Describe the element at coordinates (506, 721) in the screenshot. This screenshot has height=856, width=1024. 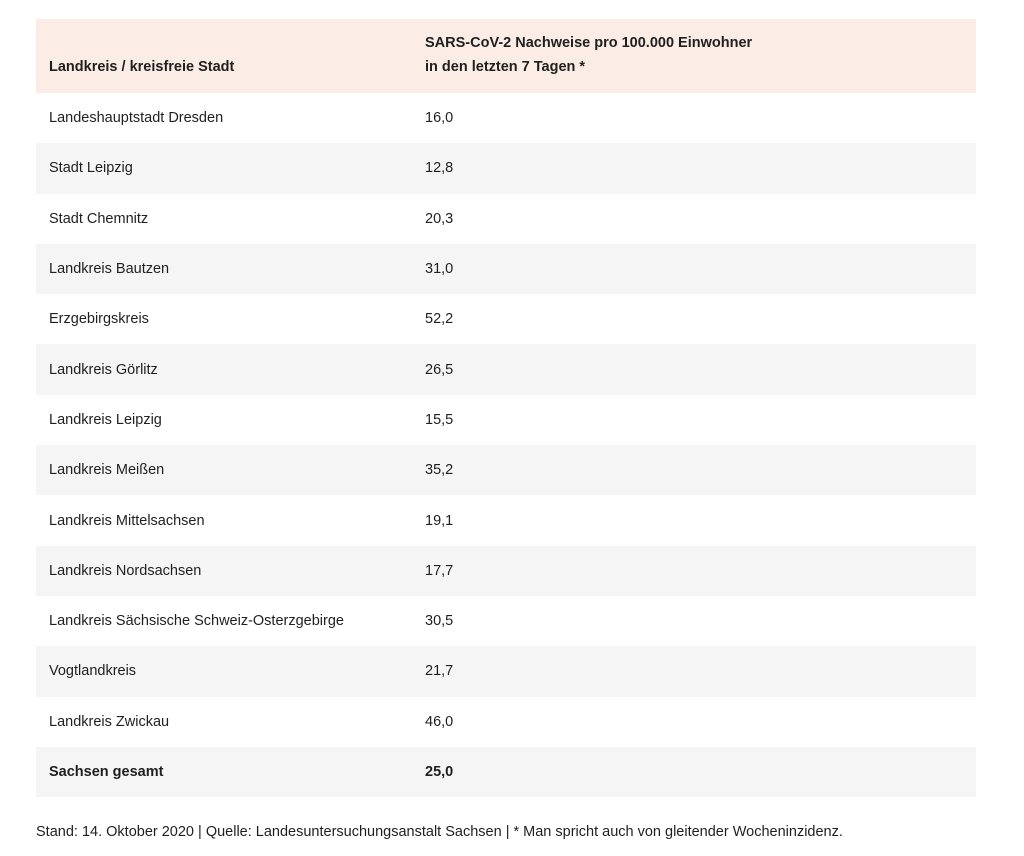
I see `table-row: Landkreis Zwickau 46,0` at that location.